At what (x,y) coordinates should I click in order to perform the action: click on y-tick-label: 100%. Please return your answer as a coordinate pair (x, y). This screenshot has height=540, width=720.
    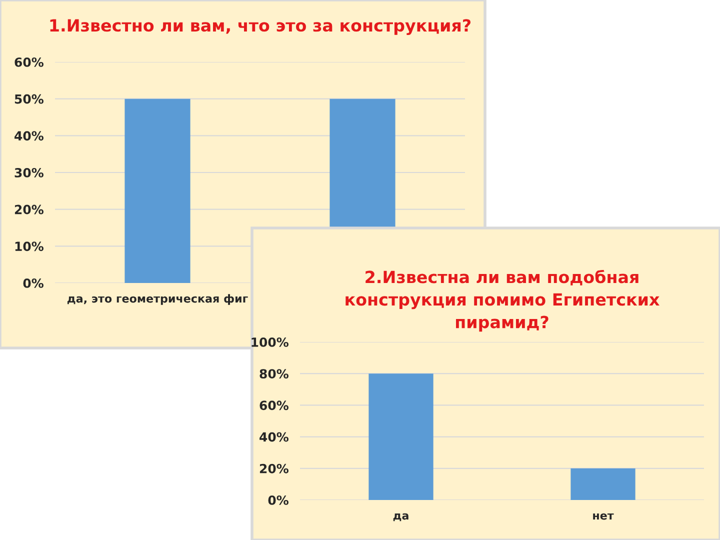
    Looking at the image, I should click on (270, 342).